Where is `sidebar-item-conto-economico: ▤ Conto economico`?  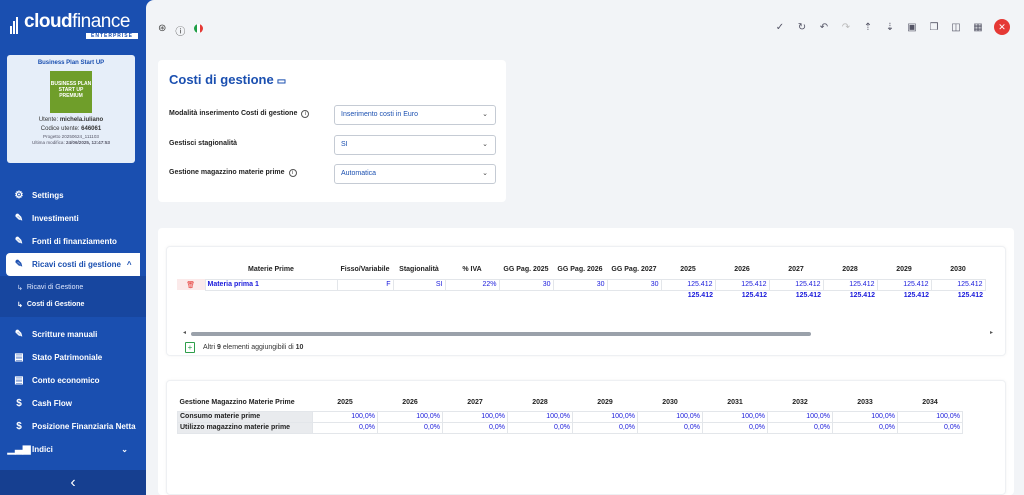
sidebar-item-conto-economico: ▤ Conto economico is located at coordinates (73, 380).